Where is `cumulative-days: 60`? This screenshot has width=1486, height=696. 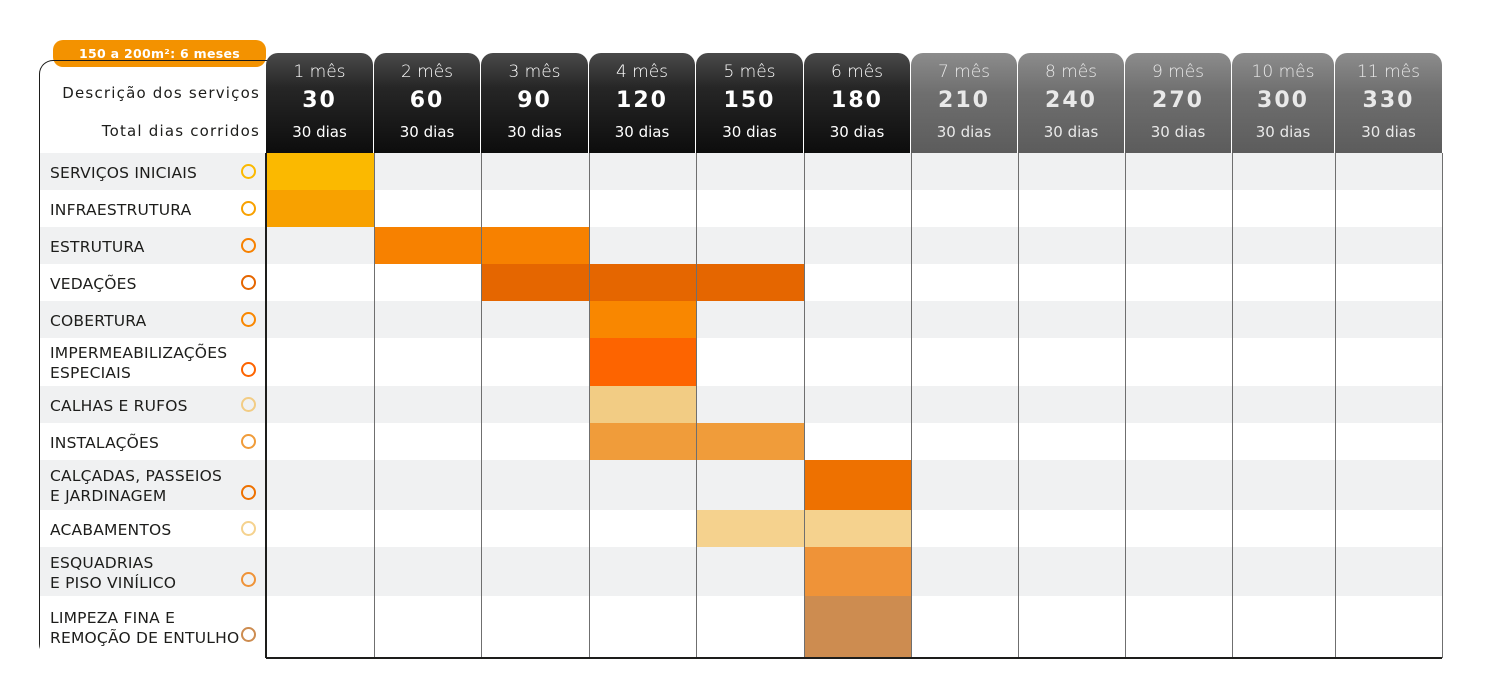
cumulative-days: 60 is located at coordinates (427, 100).